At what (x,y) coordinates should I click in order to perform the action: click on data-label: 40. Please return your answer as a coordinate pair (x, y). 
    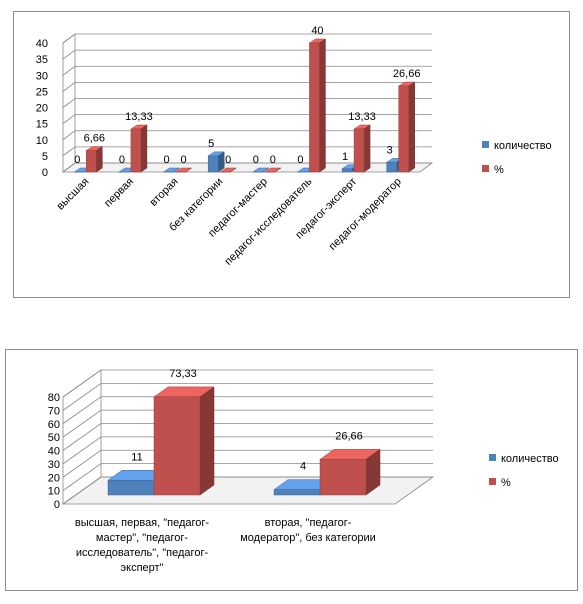
    Looking at the image, I should click on (317, 31).